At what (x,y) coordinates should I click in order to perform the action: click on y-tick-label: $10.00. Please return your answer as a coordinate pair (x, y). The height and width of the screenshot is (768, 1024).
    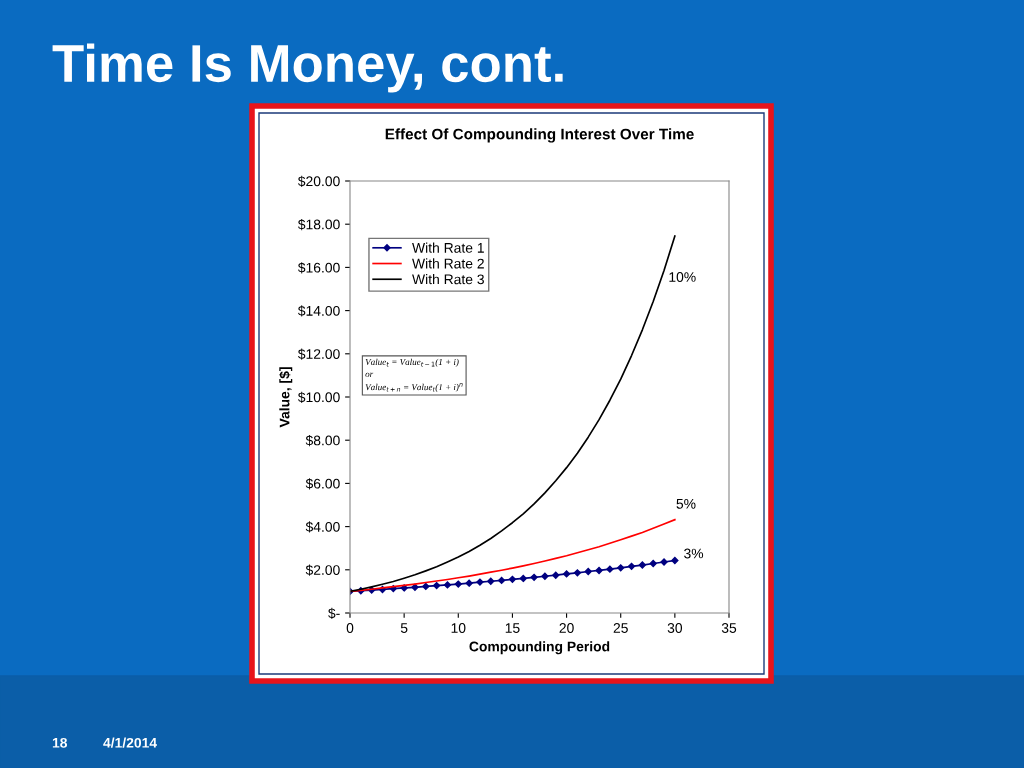
    Looking at the image, I should click on (318, 397).